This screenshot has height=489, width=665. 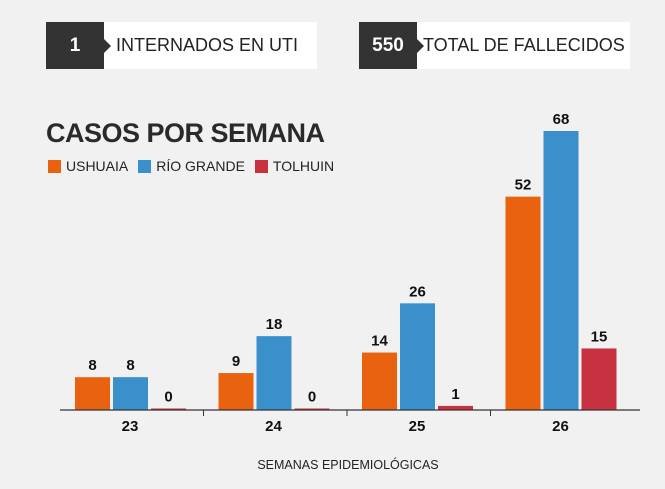 I want to click on legend-label: USHUAIA, so click(x=97, y=166).